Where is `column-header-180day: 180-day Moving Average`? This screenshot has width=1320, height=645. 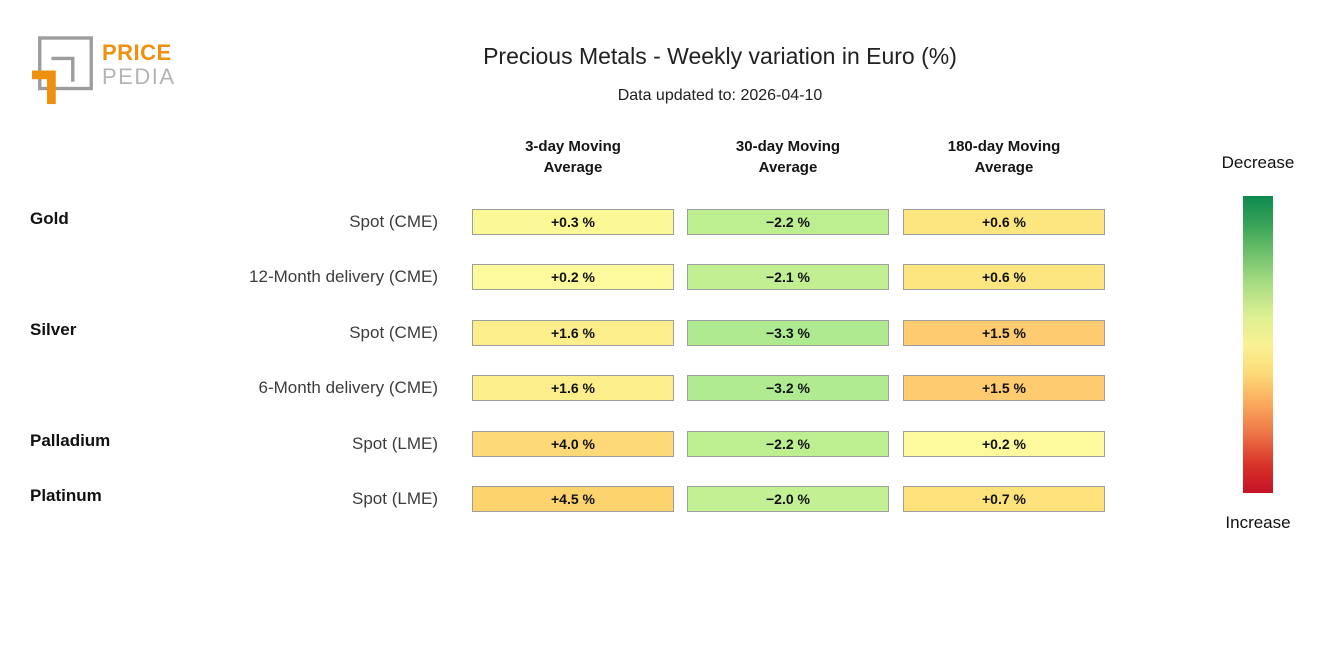 column-header-180day: 180-day Moving Average is located at coordinates (1004, 158).